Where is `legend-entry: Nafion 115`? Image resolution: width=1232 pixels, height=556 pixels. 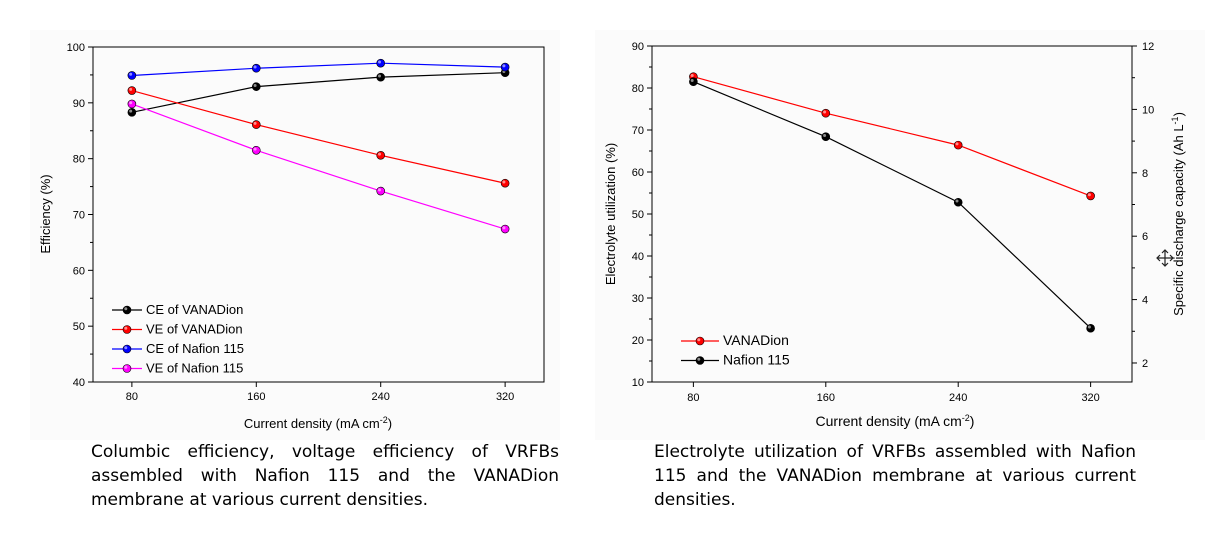 legend-entry: Nafion 115 is located at coordinates (735, 360).